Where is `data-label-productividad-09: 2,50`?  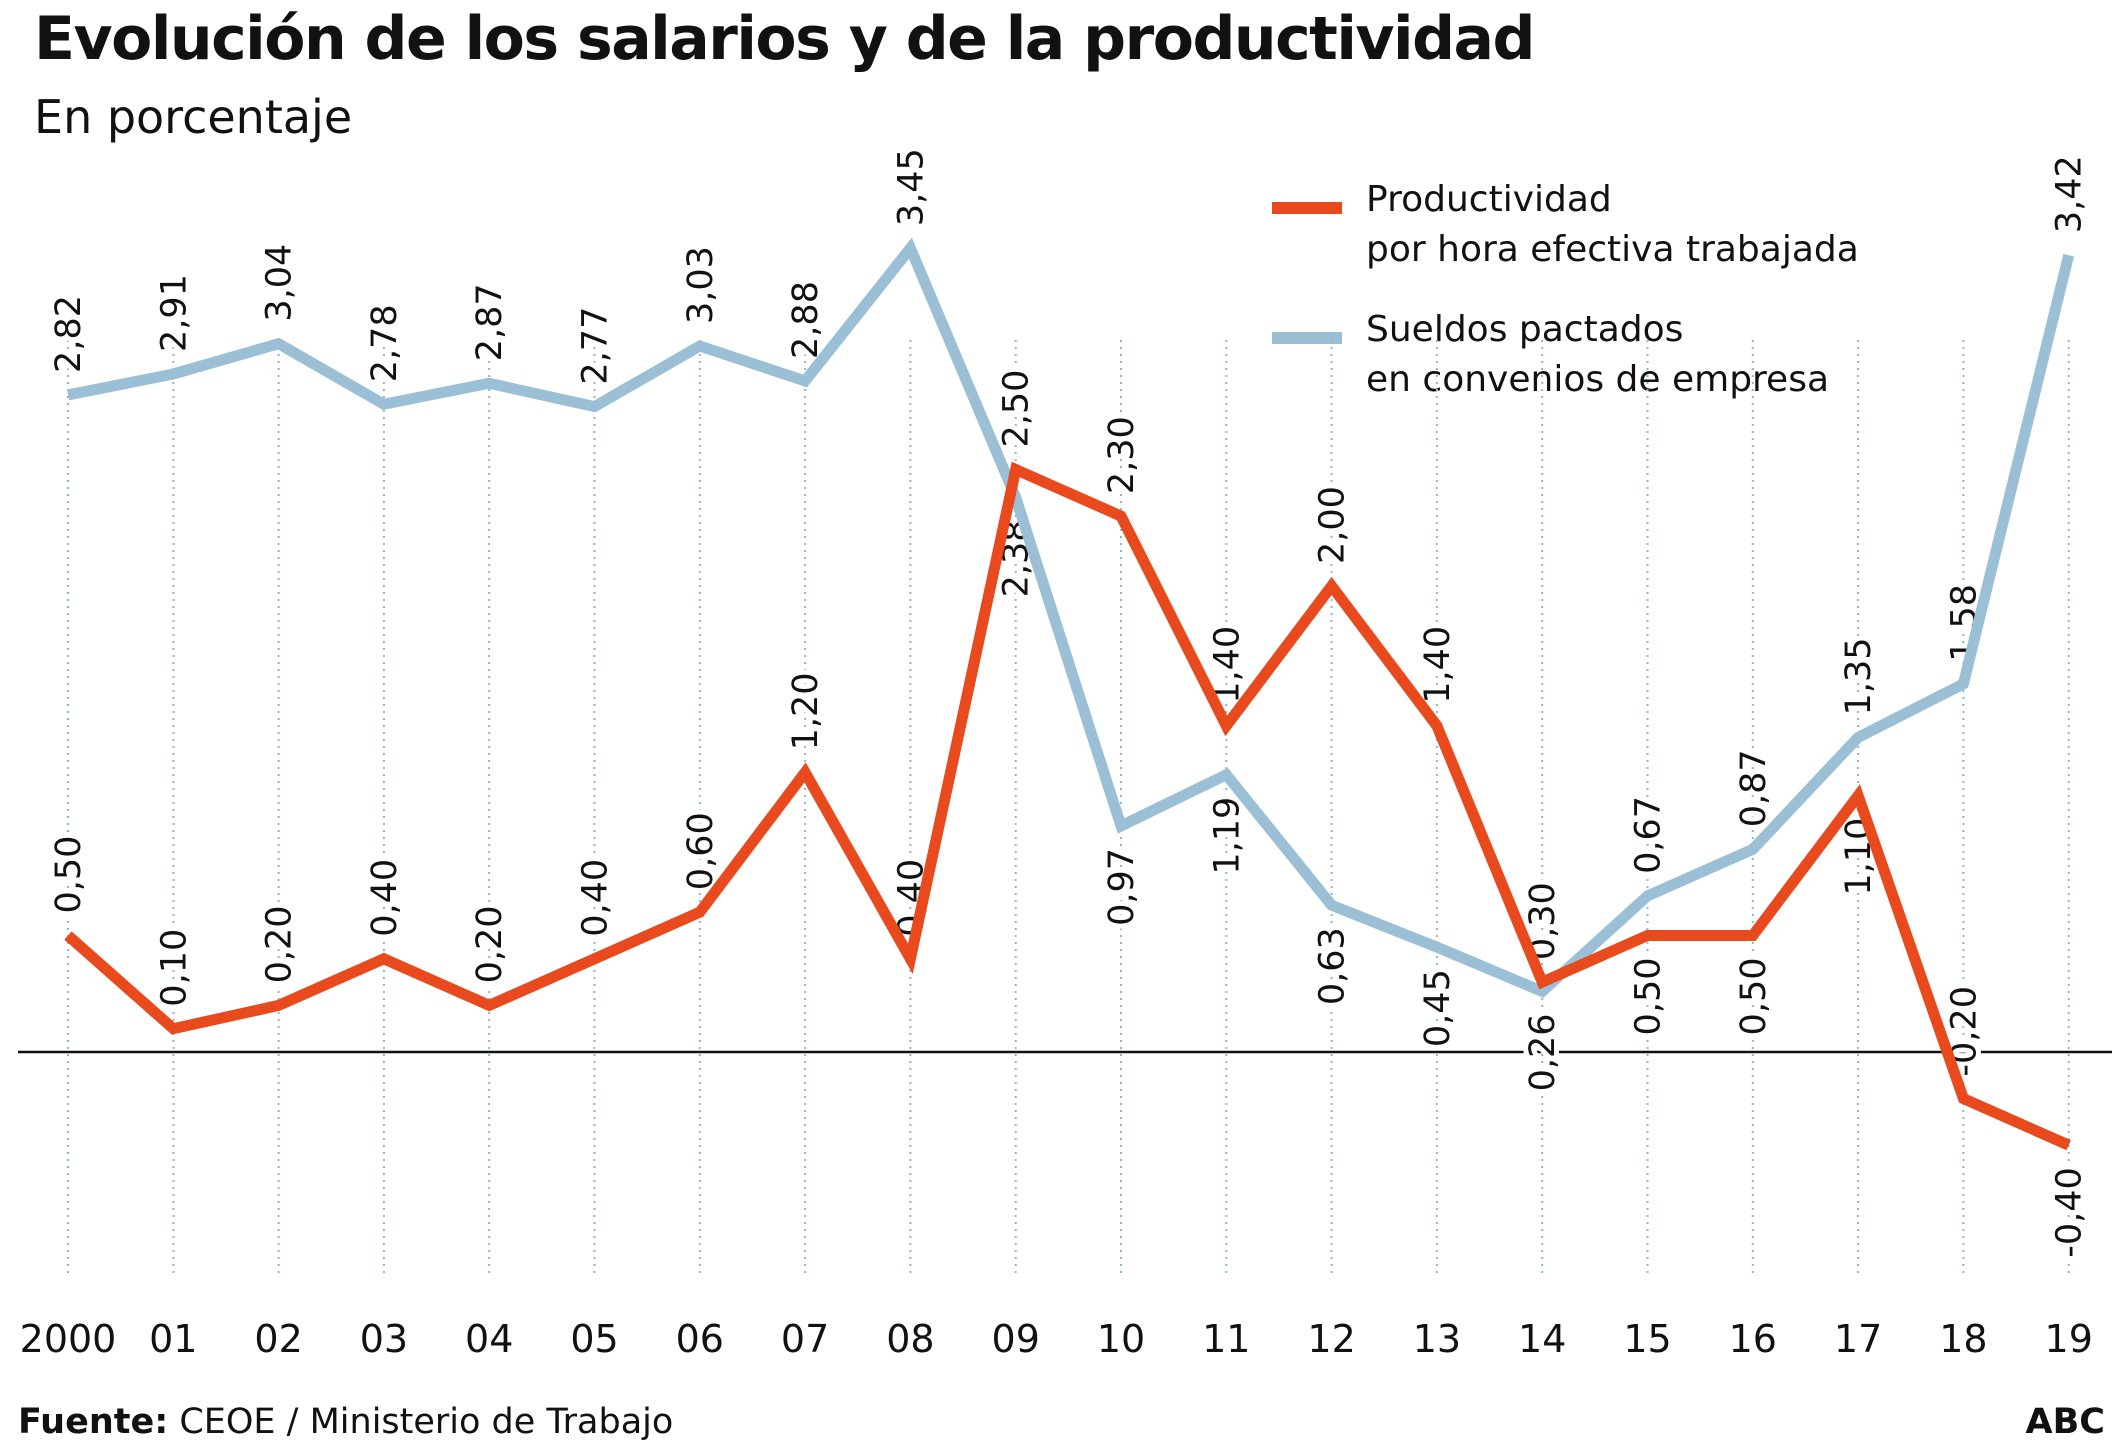
data-label-productividad-09: 2,50 is located at coordinates (1017, 409).